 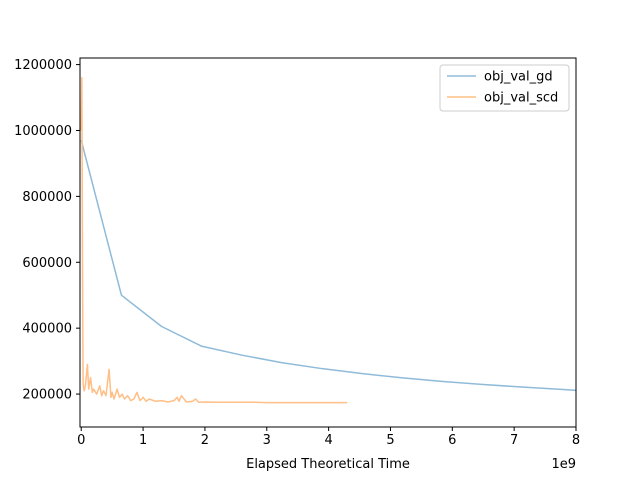 What do you see at coordinates (452, 440) in the screenshot?
I see `x-tick-label: 6` at bounding box center [452, 440].